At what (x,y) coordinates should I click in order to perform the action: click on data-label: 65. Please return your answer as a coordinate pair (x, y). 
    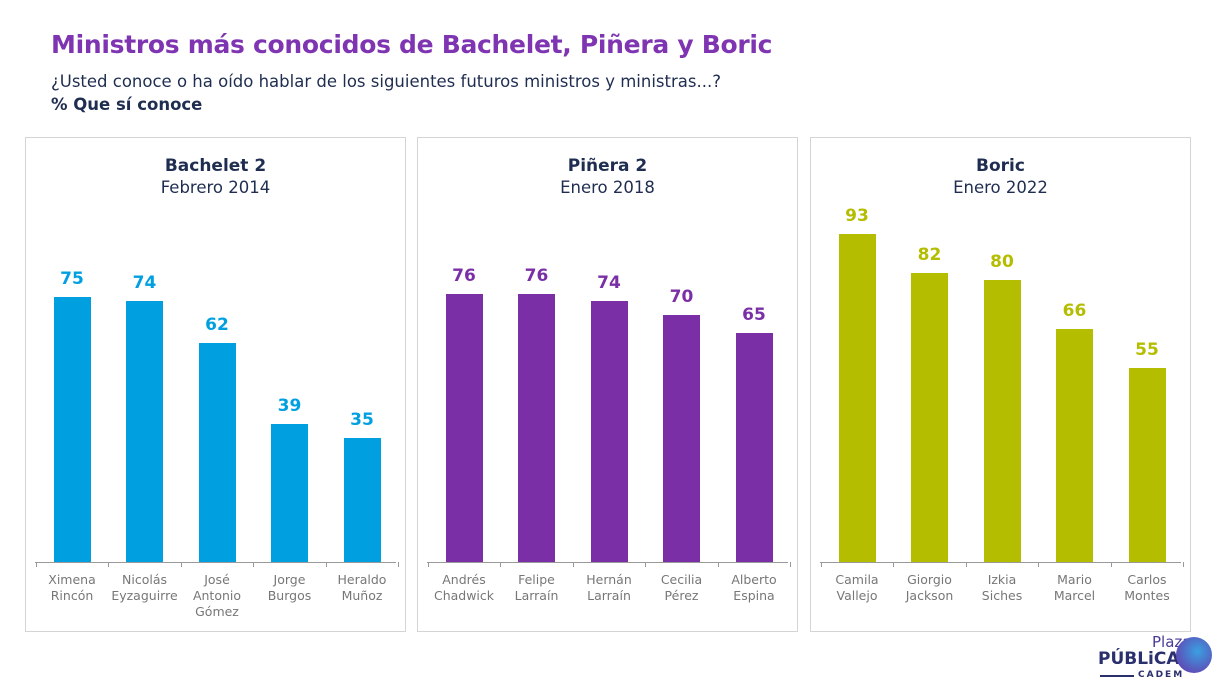
    Looking at the image, I should click on (754, 314).